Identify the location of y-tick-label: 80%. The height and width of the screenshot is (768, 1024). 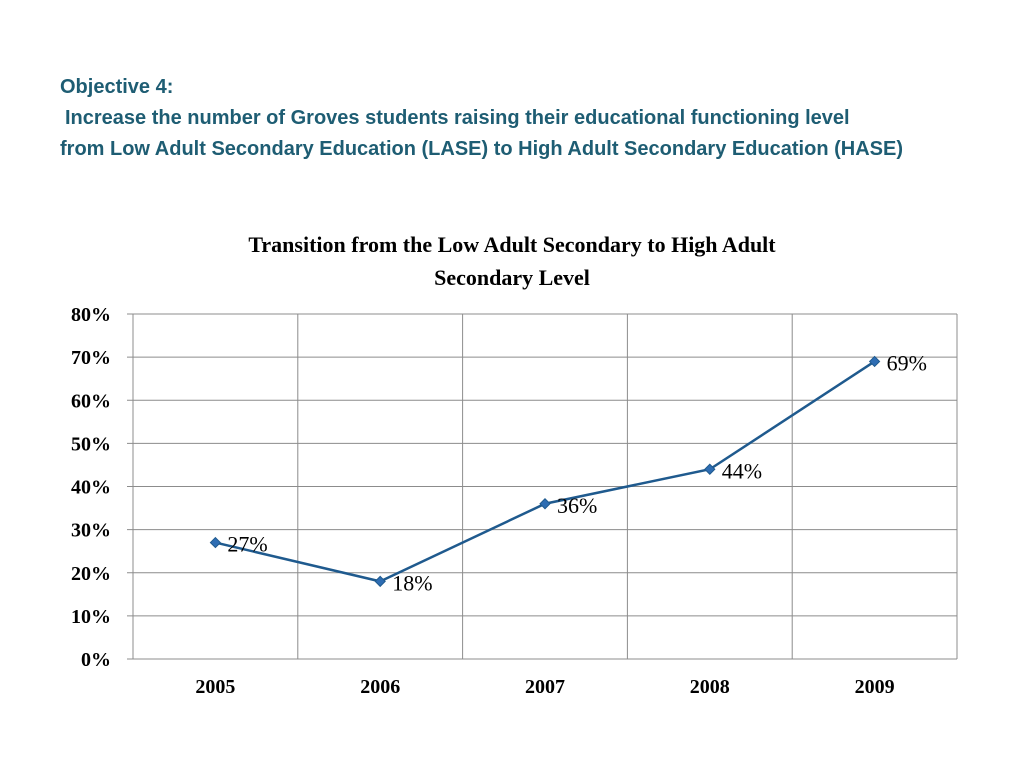
(91, 315).